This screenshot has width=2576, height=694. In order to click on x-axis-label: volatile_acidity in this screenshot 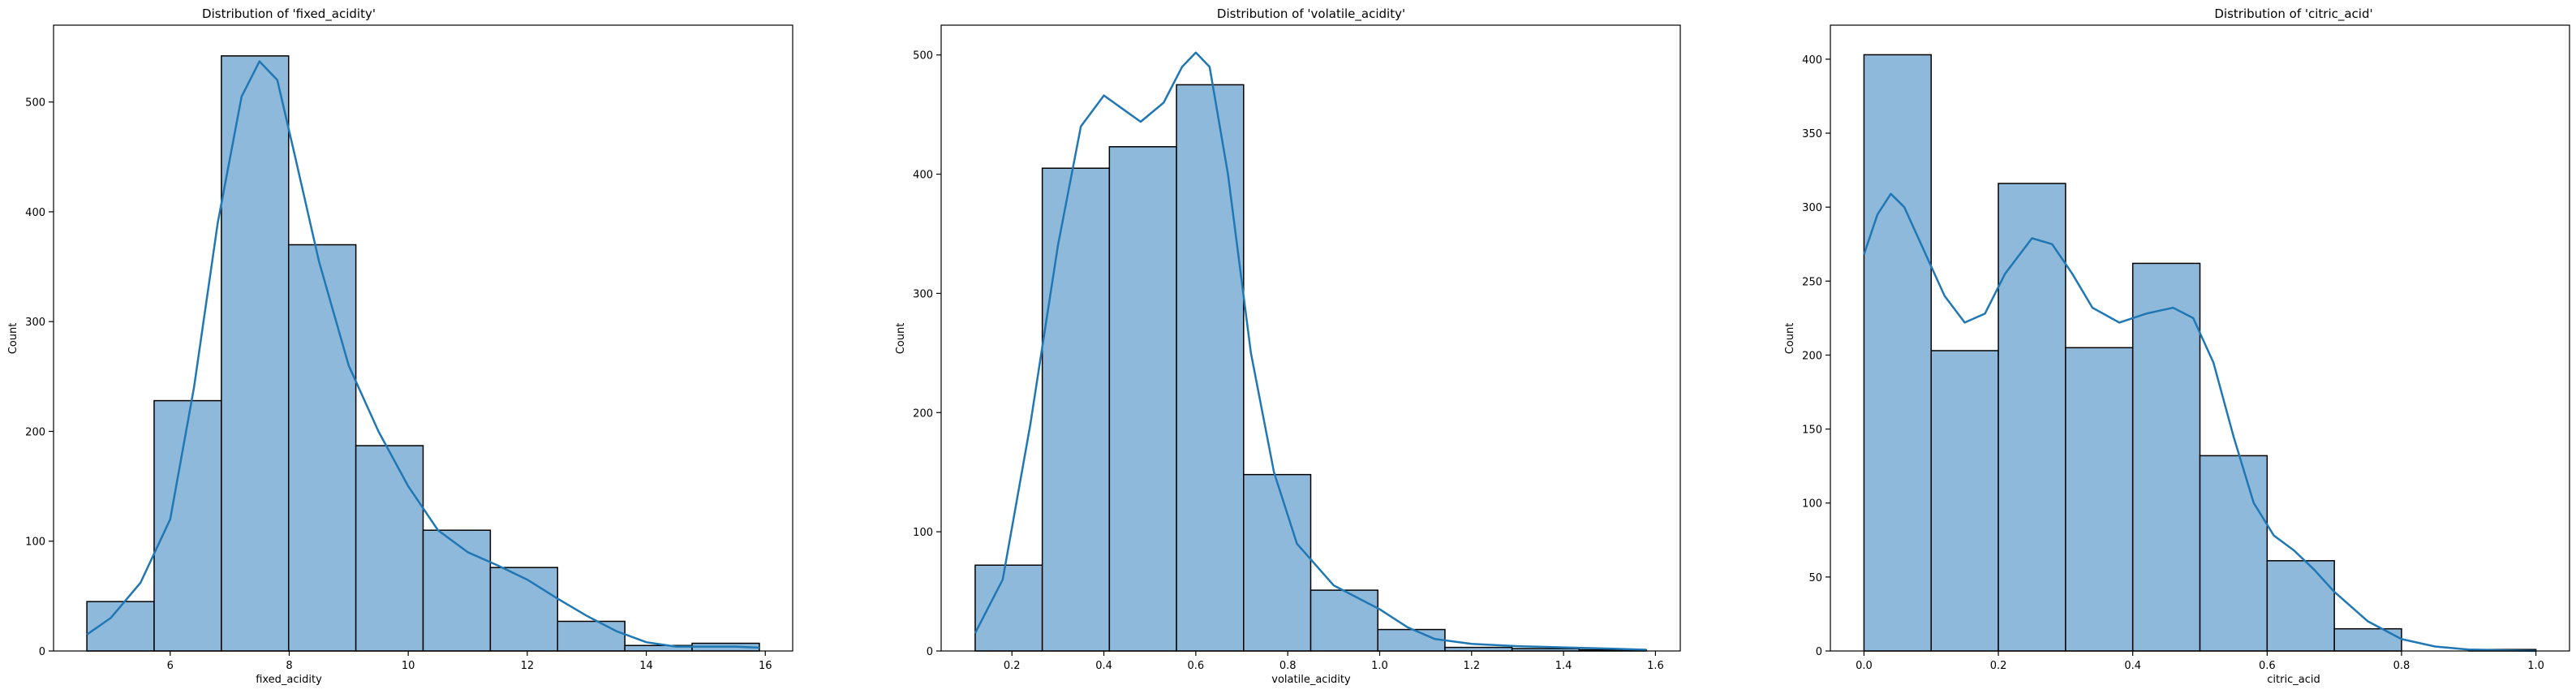, I will do `click(1311, 680)`.